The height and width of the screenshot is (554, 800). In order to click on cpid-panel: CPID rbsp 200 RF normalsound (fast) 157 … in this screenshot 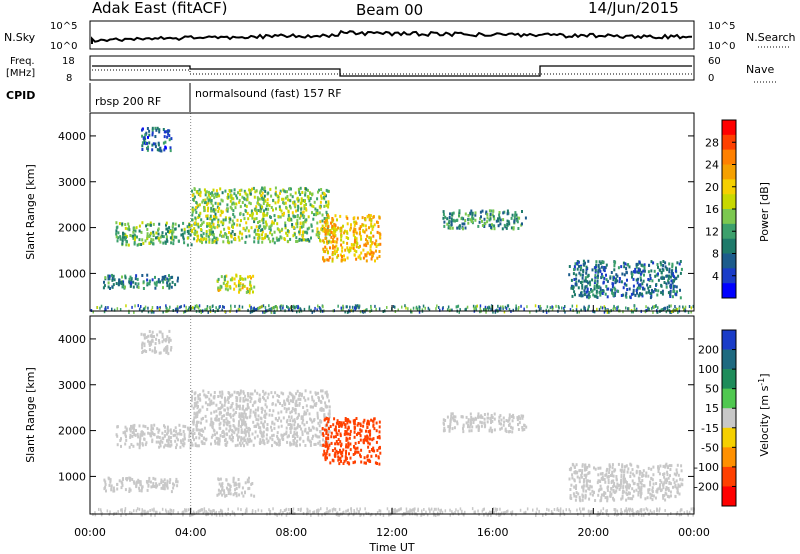, I will do `click(174, 97)`.